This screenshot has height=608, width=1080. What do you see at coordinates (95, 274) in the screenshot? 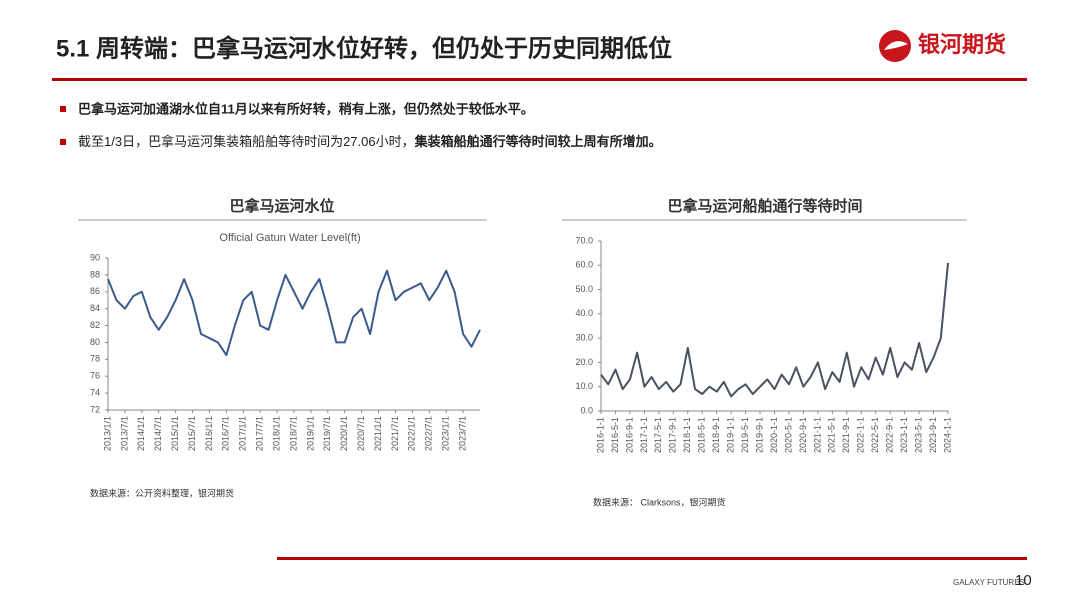
I see `y-tick-label: 88` at bounding box center [95, 274].